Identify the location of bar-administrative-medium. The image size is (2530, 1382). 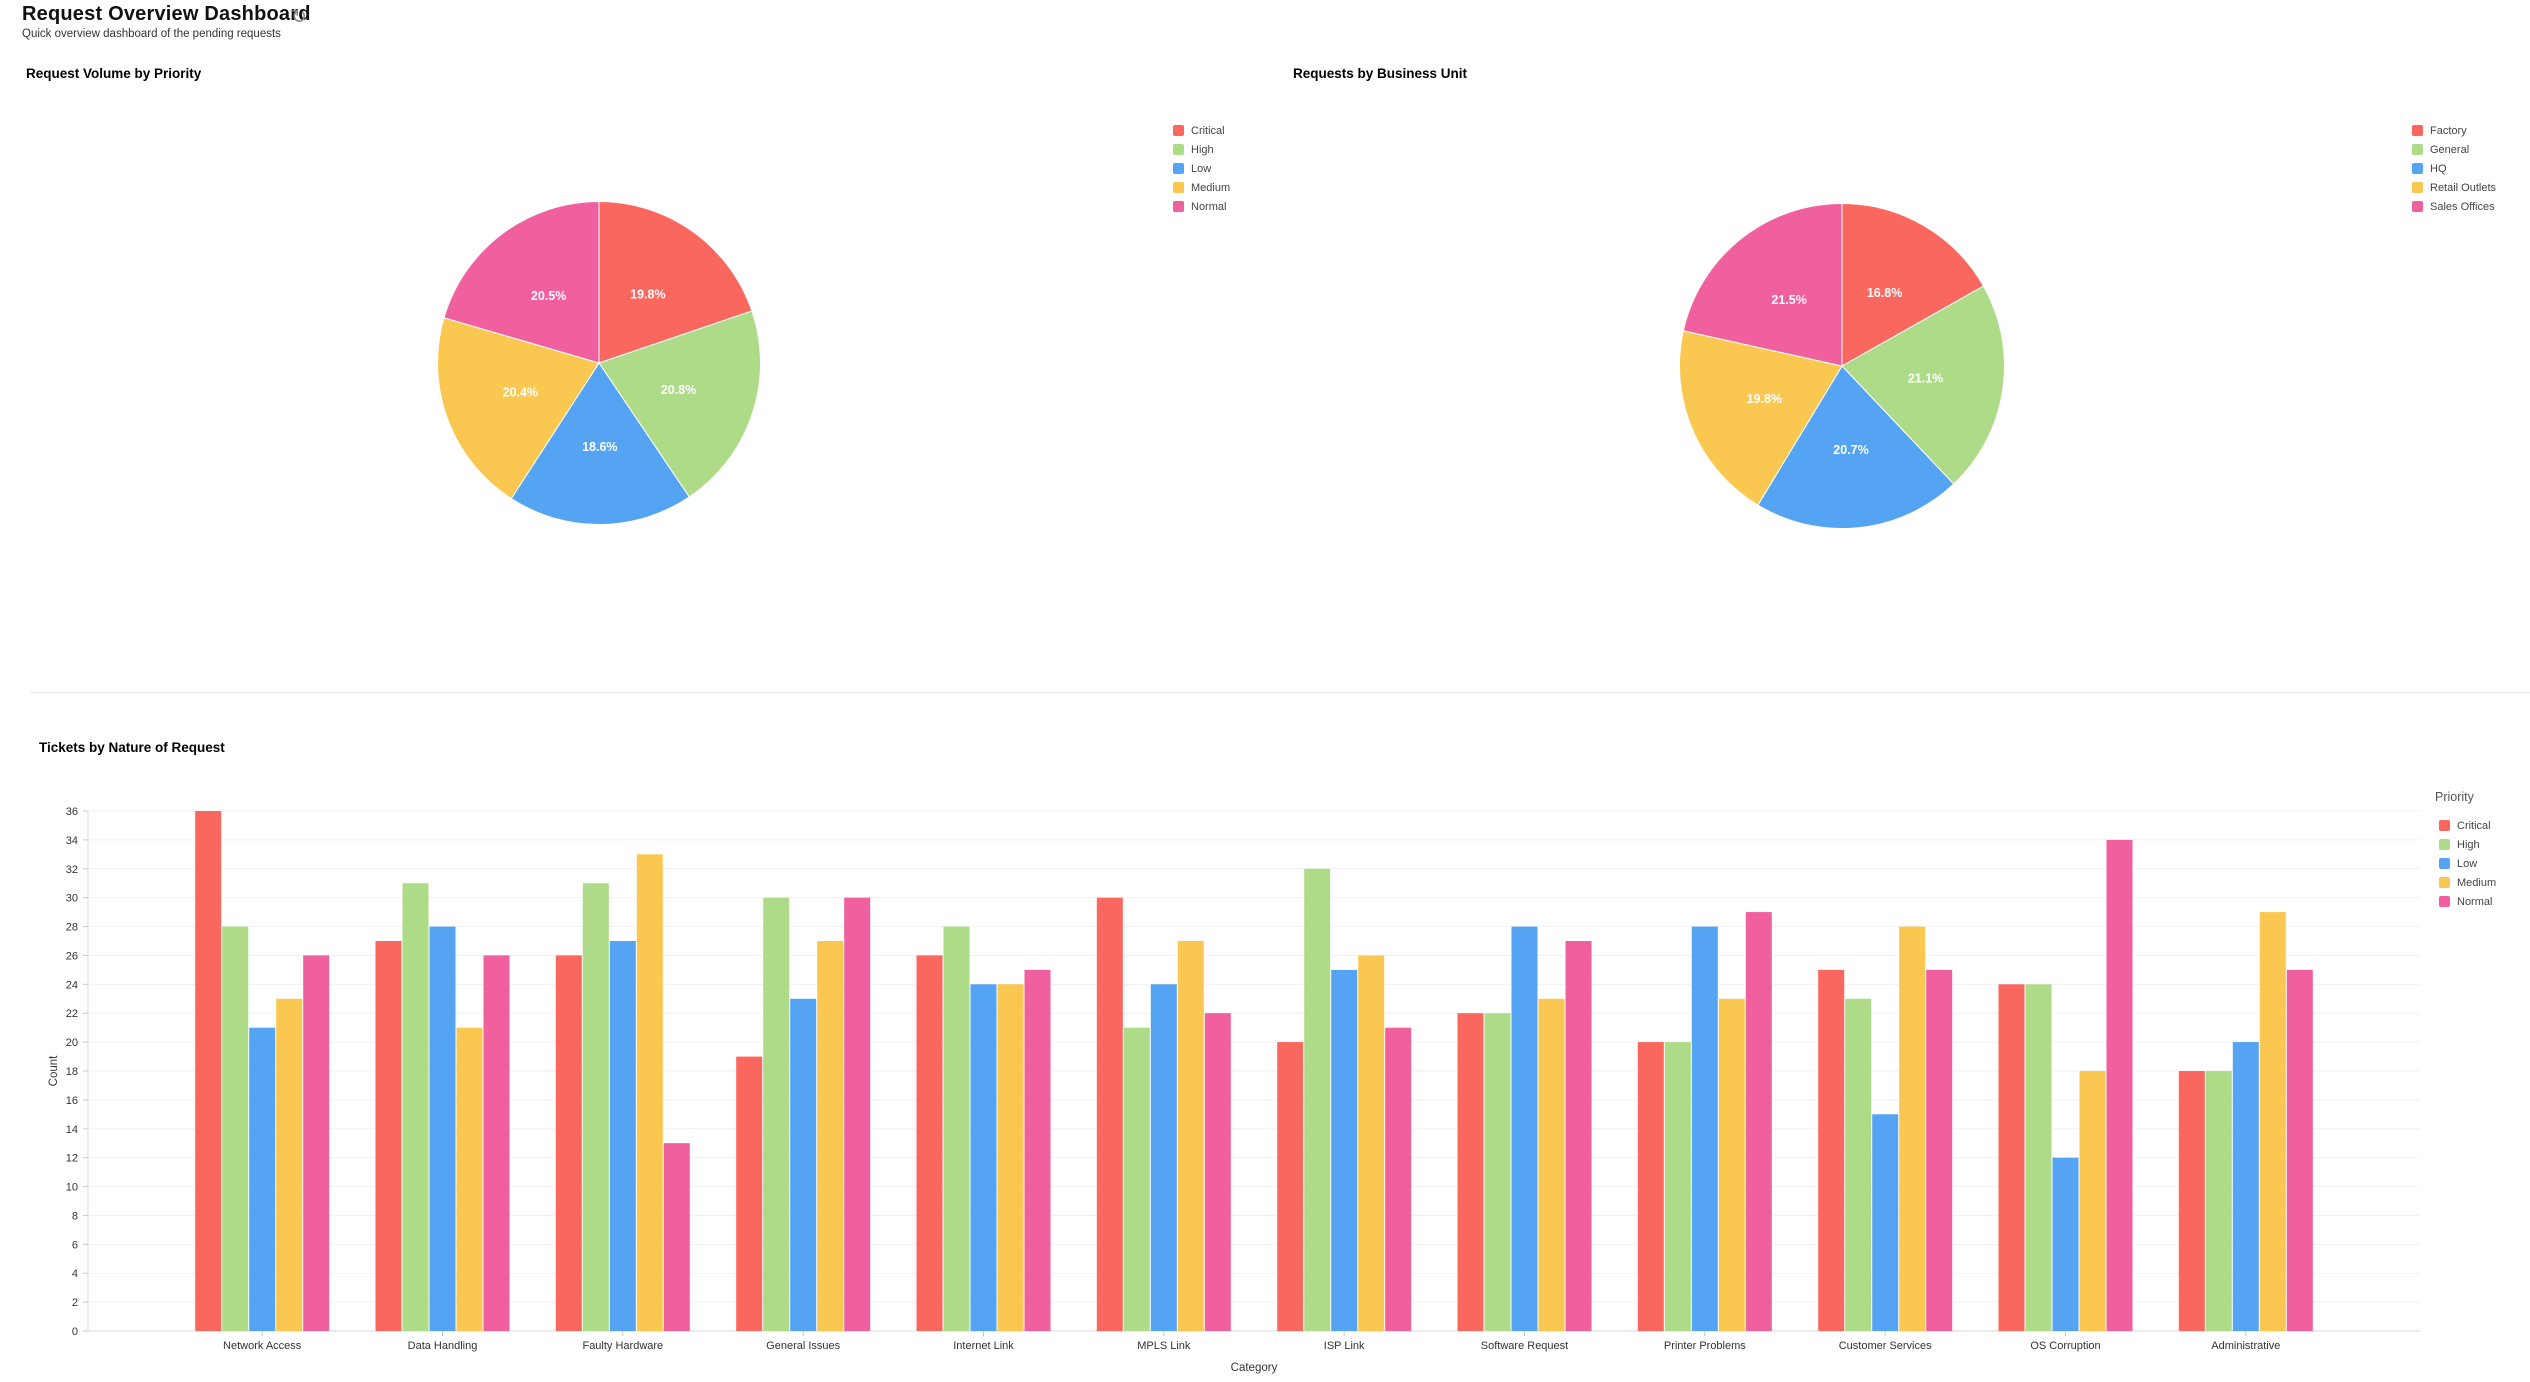
(2272, 1121).